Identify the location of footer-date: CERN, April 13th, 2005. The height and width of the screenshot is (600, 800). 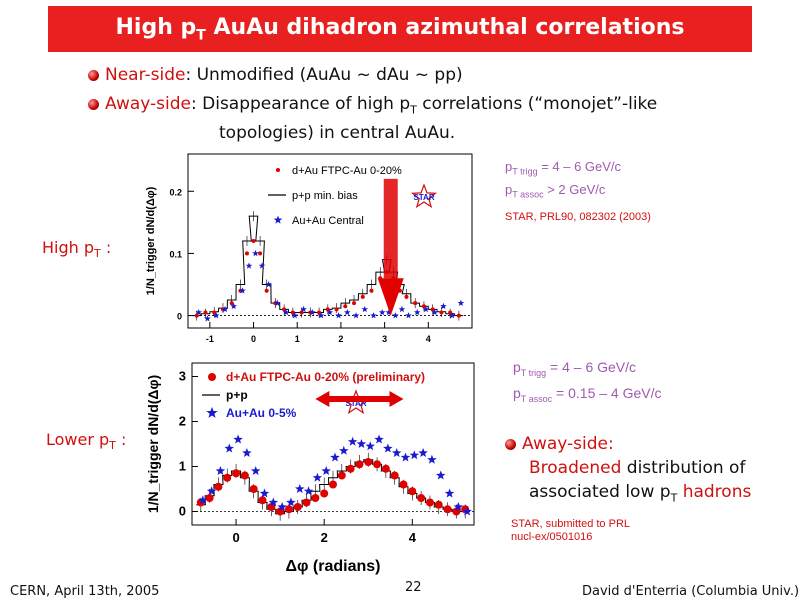
(85, 591).